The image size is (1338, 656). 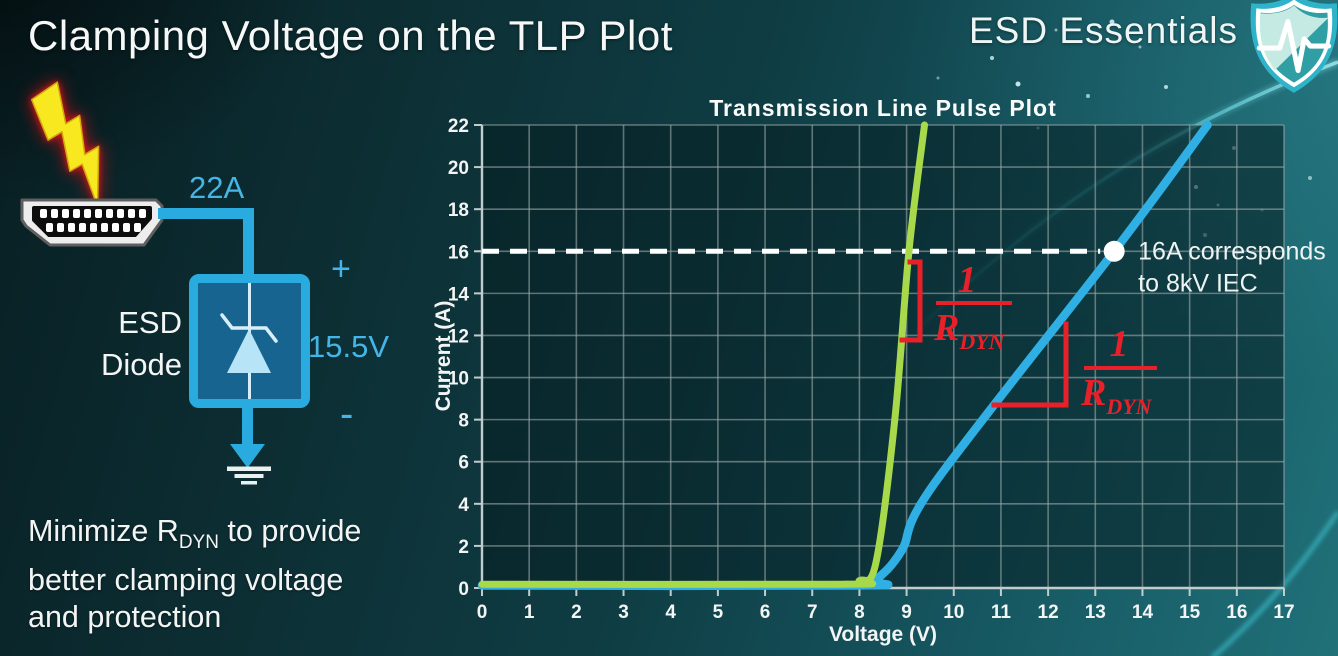 I want to click on takeaway-line3: and protection, so click(x=125, y=617).